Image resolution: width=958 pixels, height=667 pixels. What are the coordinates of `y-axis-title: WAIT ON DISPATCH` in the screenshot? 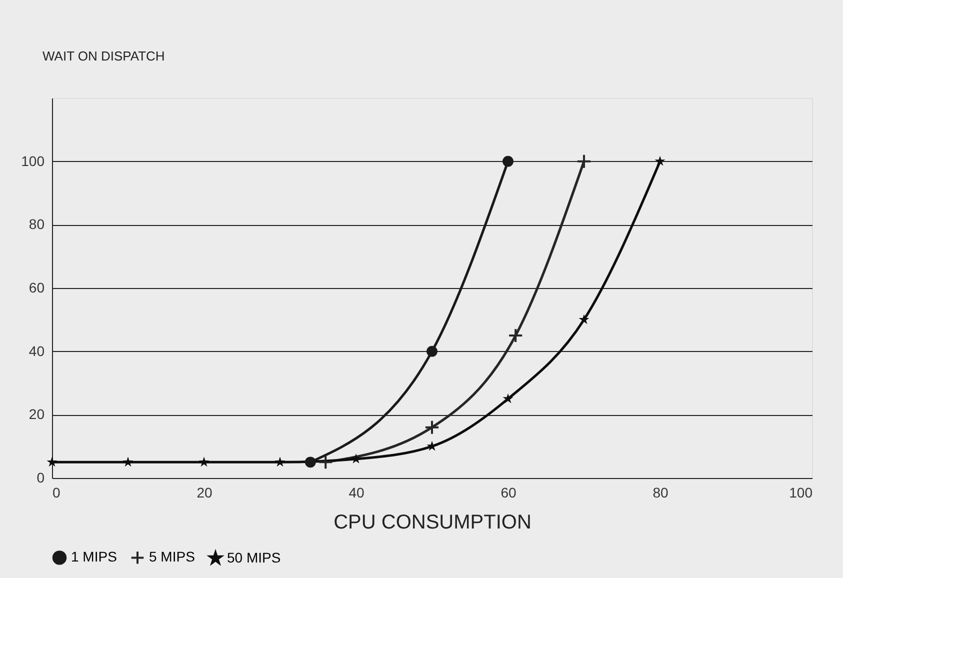 It's located at (103, 56).